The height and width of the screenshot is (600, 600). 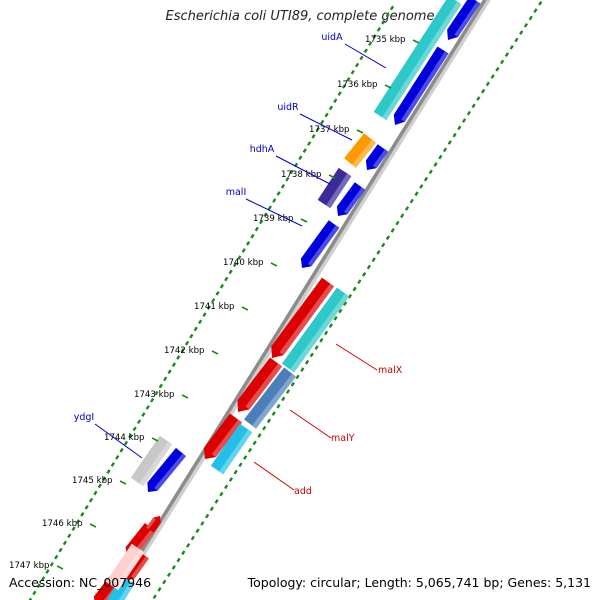 What do you see at coordinates (120, 588) in the screenshot?
I see `small-gene-box` at bounding box center [120, 588].